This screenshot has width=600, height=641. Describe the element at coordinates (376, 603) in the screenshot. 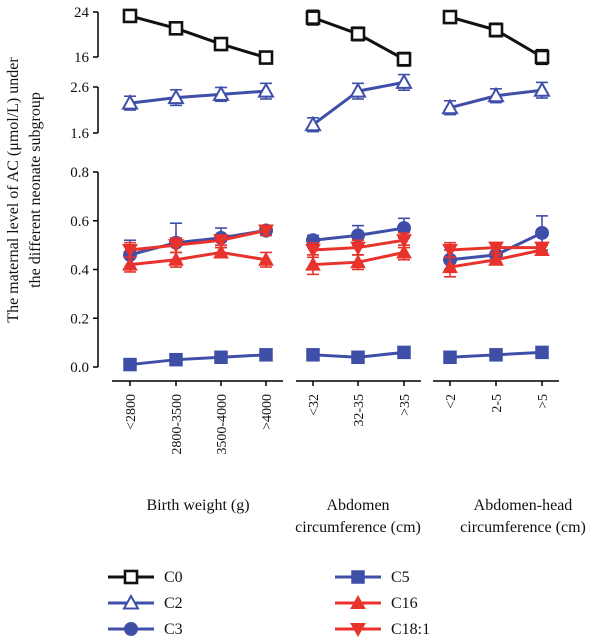

I see `legend-item-c16: C16` at that location.